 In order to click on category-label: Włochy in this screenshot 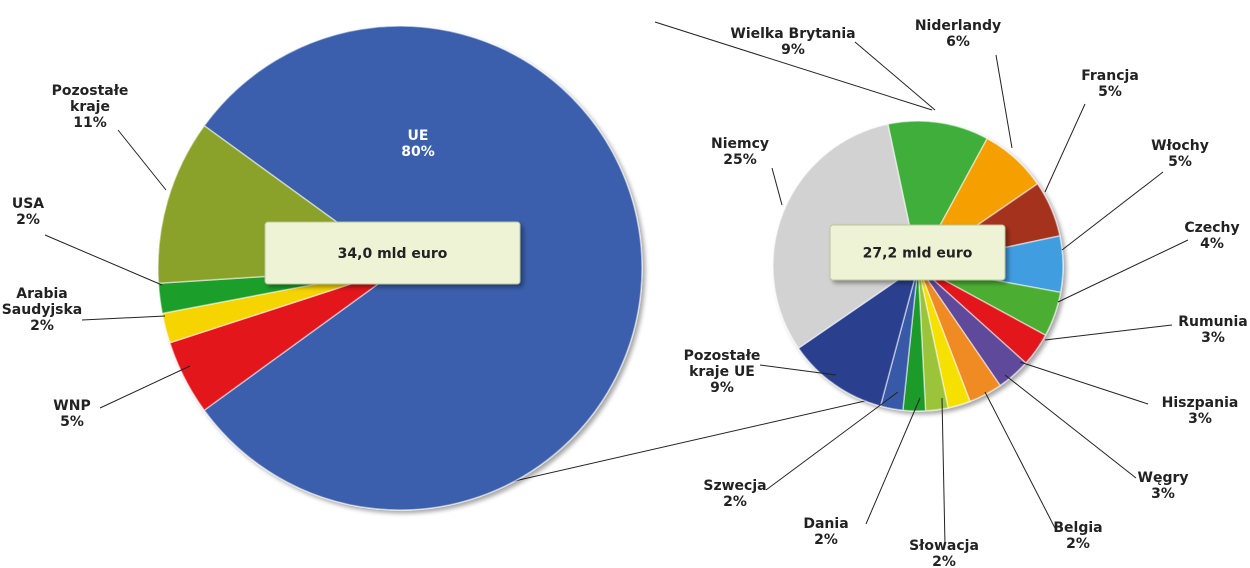, I will do `click(1180, 146)`.